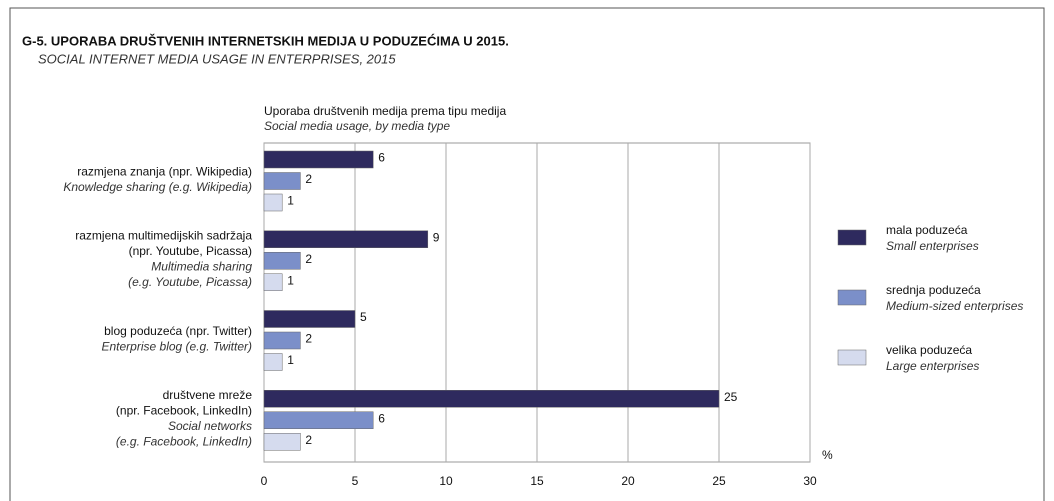 This screenshot has height=501, width=1054. Describe the element at coordinates (719, 481) in the screenshot. I see `x-tick-label: 25` at that location.